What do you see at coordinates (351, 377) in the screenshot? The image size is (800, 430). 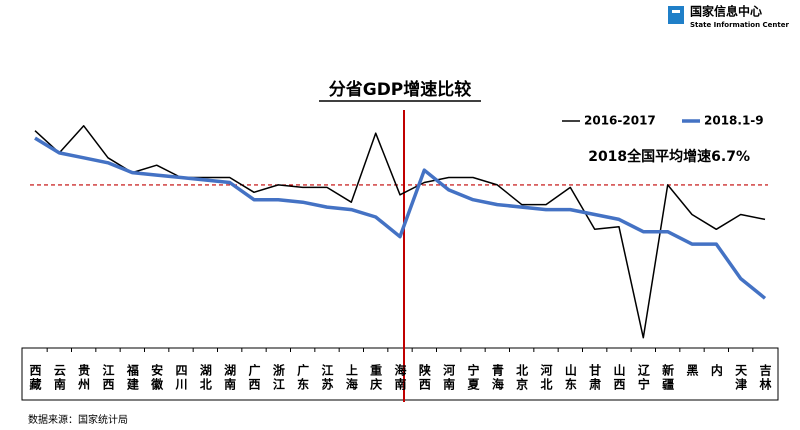 I see `x-tick-label: 上海` at bounding box center [351, 377].